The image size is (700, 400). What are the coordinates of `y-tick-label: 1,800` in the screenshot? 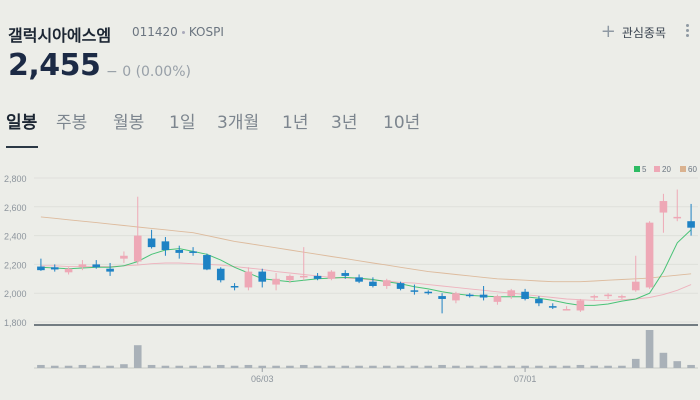 It's located at (15, 323).